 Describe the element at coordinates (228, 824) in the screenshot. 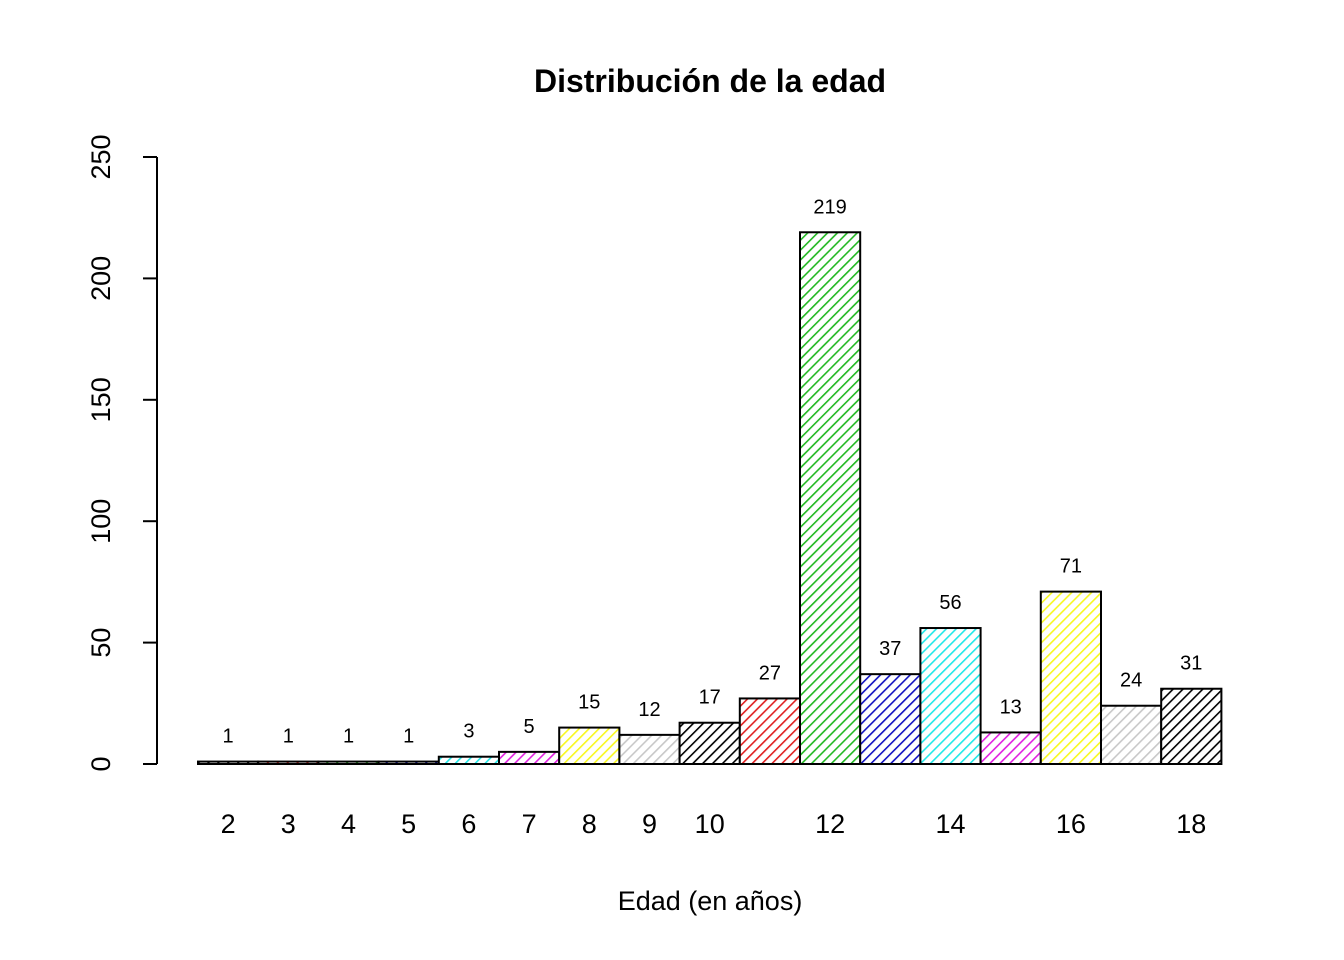

I see `x-tick-label: 2` at that location.